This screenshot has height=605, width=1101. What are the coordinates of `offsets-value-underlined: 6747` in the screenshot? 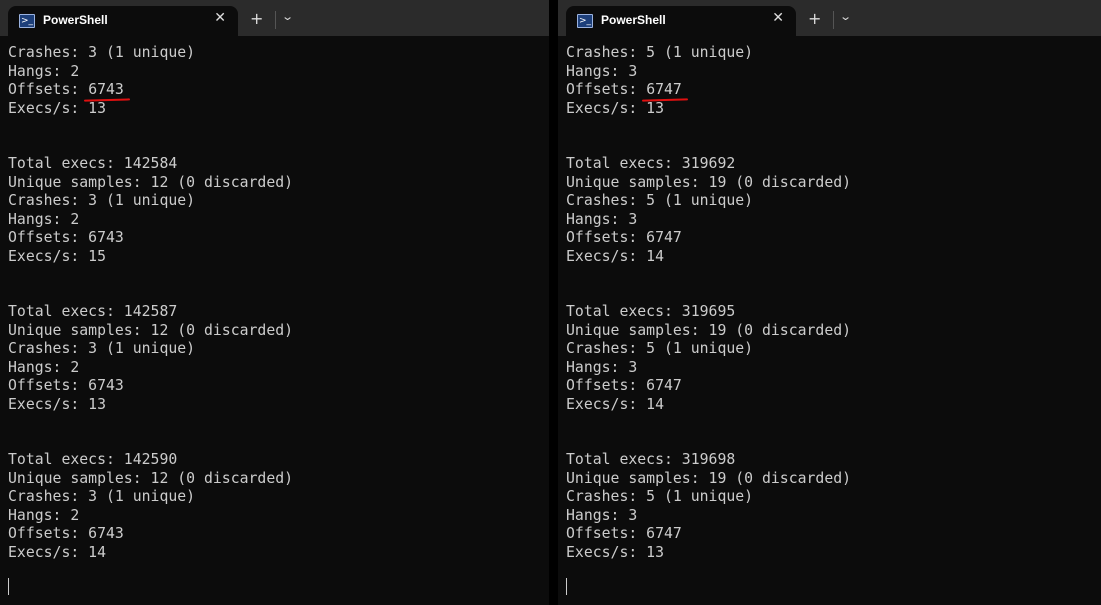 It's located at (664, 89).